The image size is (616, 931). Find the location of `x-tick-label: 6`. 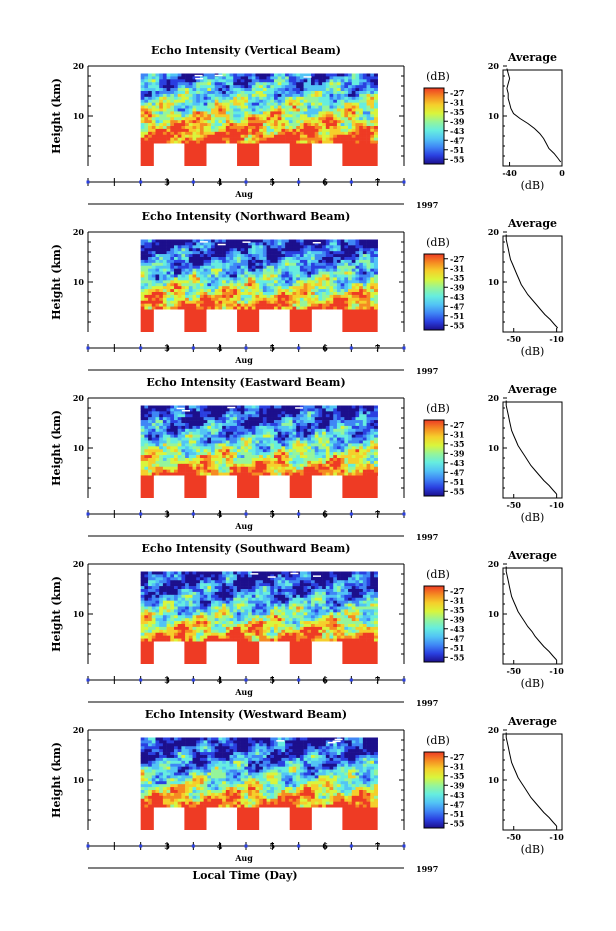

x-tick-label: 6 is located at coordinates (325, 182).